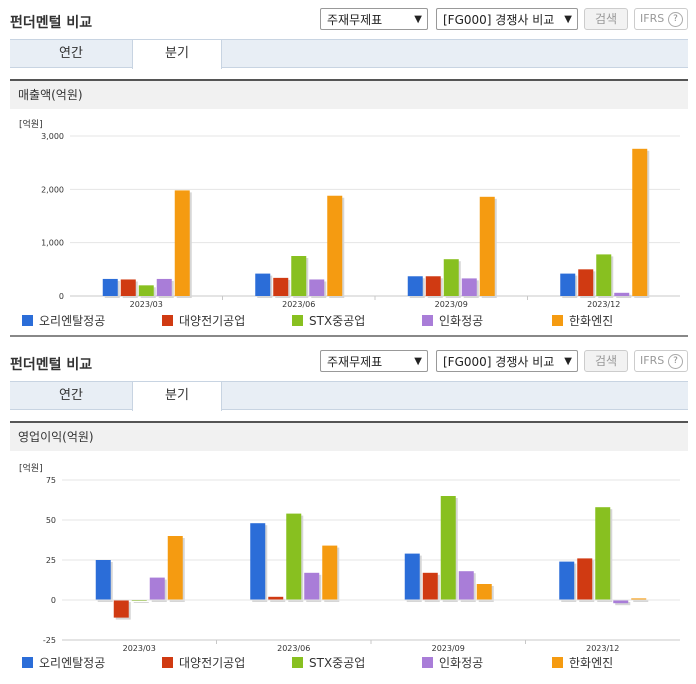 The image size is (696, 684). I want to click on legend-label: 오리엔탈정공, so click(72, 321).